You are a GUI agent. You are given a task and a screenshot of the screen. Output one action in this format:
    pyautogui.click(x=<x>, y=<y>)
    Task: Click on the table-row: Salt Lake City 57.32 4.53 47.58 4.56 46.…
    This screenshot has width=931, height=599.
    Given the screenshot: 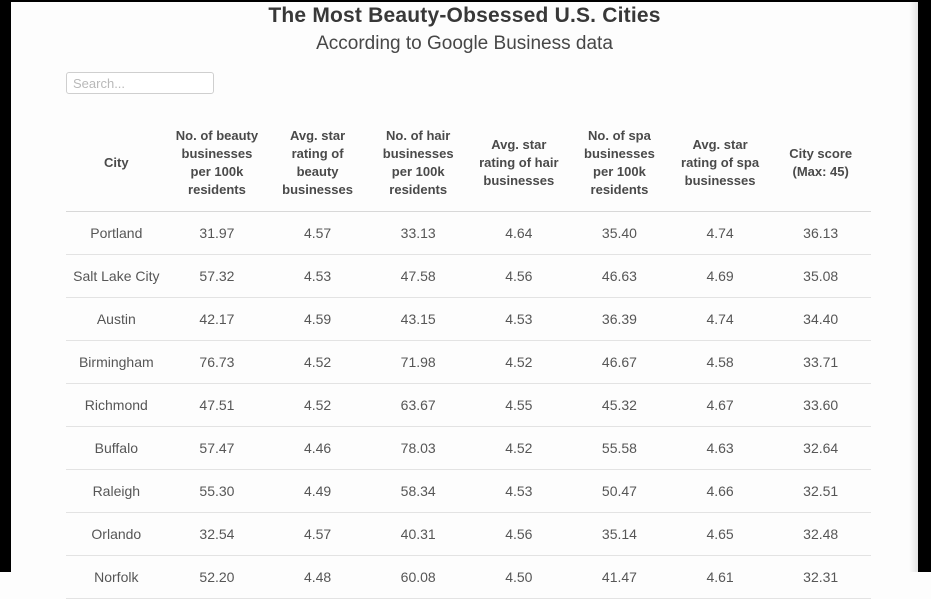 What is the action you would take?
    pyautogui.click(x=468, y=276)
    